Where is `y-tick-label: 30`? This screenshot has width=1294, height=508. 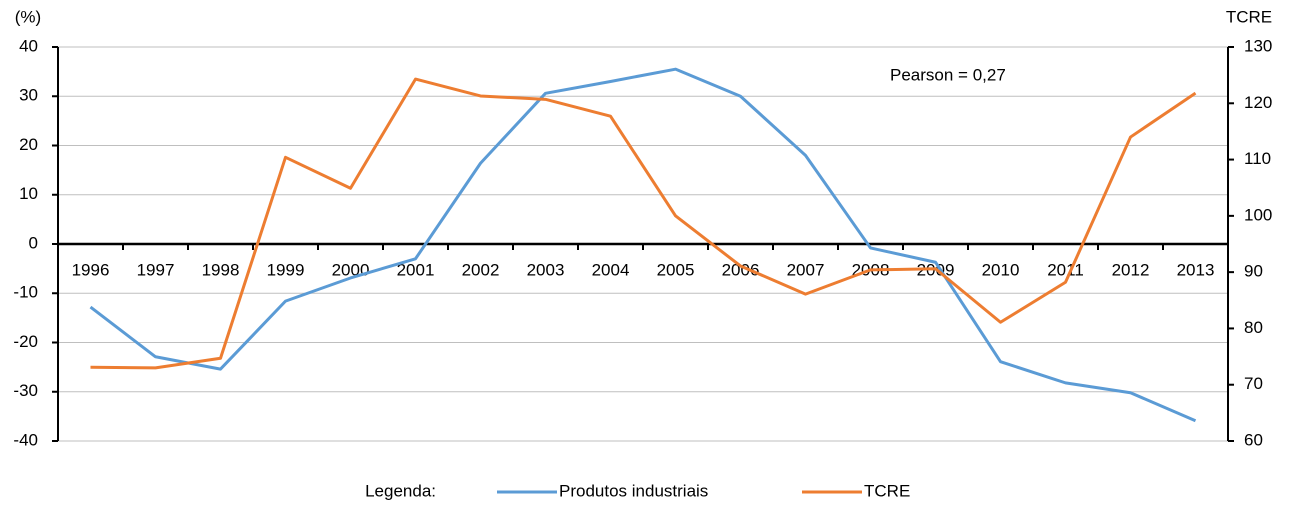 y-tick-label: 30 is located at coordinates (28, 95).